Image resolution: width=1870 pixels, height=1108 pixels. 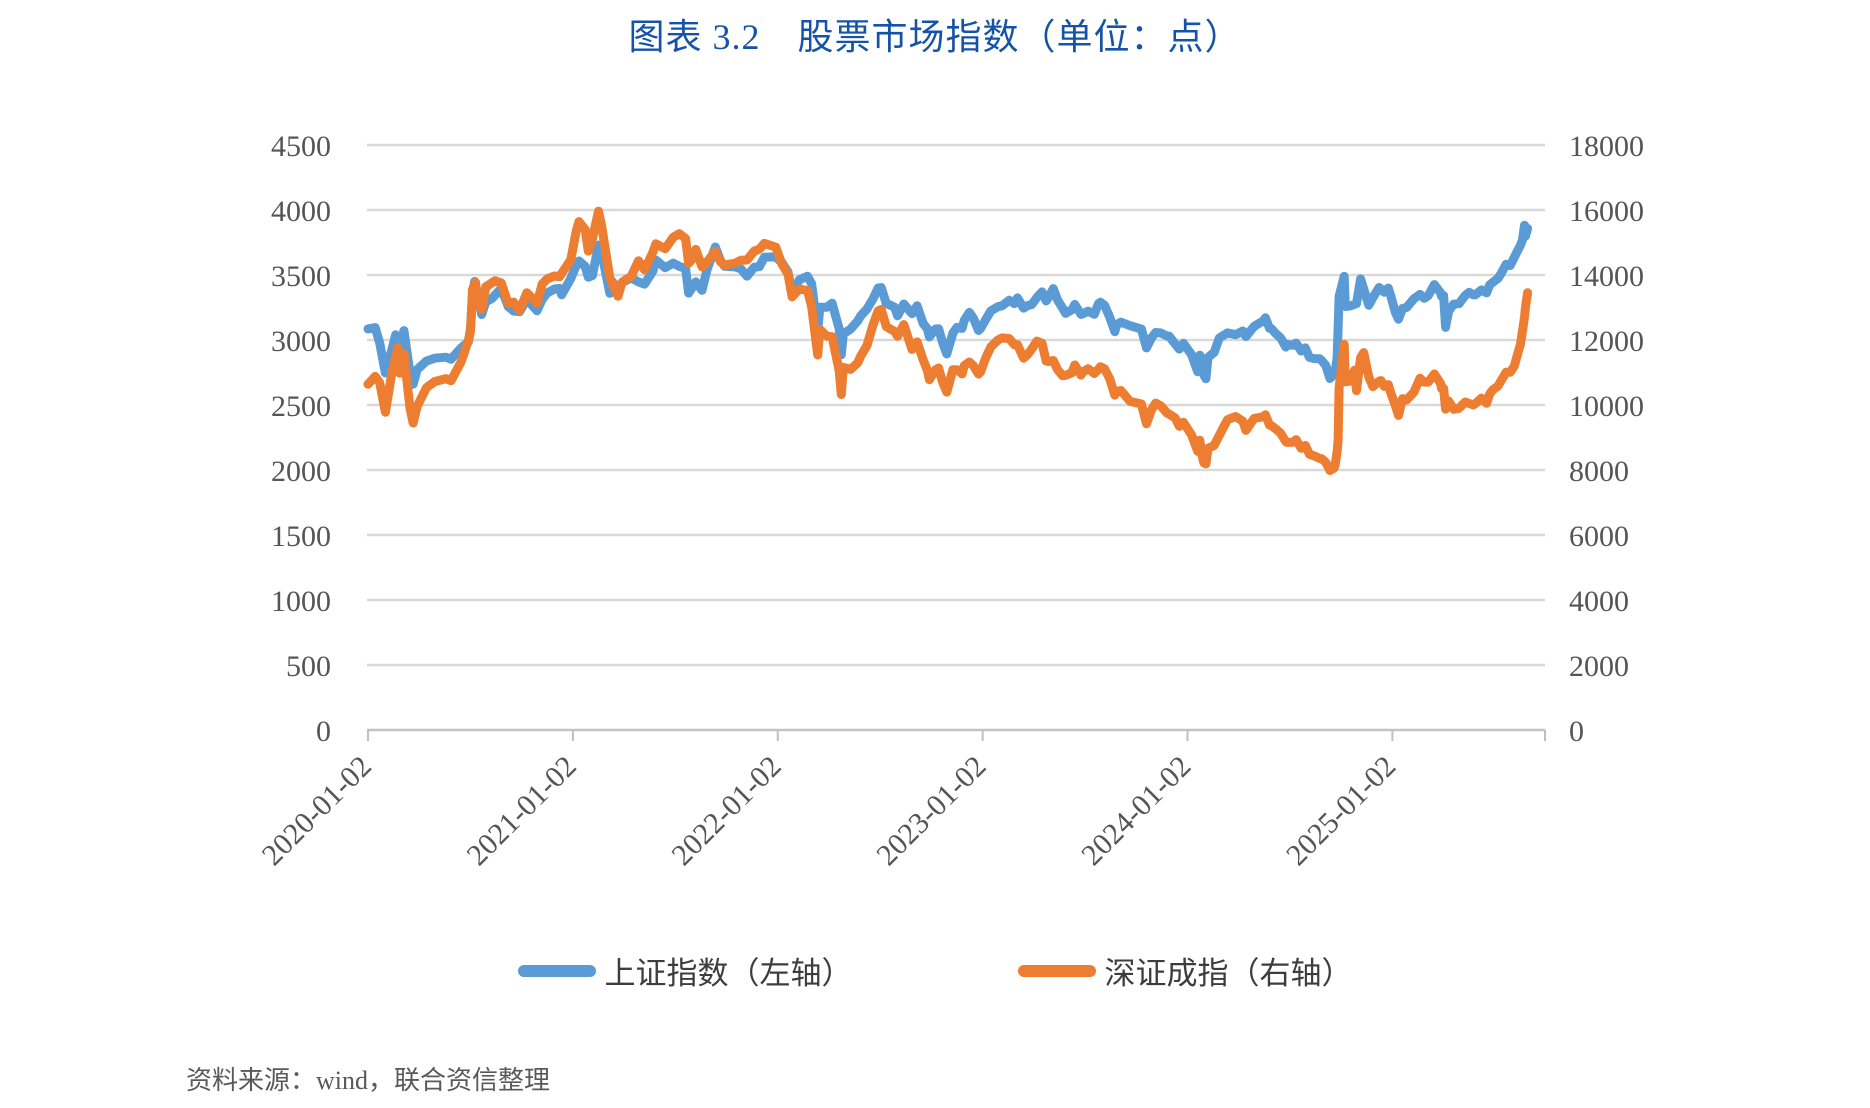 What do you see at coordinates (931, 811) in the screenshot?
I see `x-axis-tick-label: 2023-01-02` at bounding box center [931, 811].